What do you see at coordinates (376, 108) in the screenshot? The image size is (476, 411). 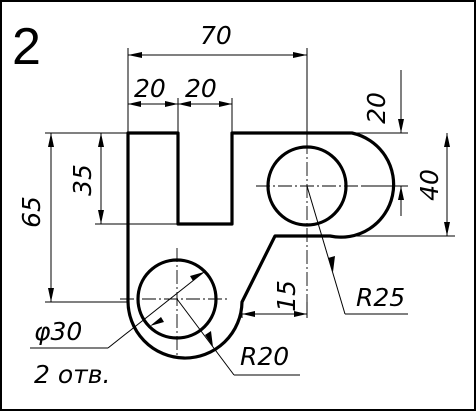 I see `dim-top-offset: 20` at bounding box center [376, 108].